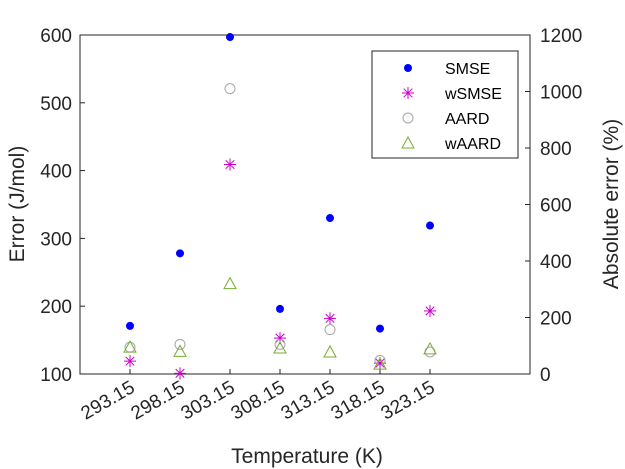  What do you see at coordinates (408, 142) in the screenshot?
I see `legend-marker-waard` at bounding box center [408, 142].